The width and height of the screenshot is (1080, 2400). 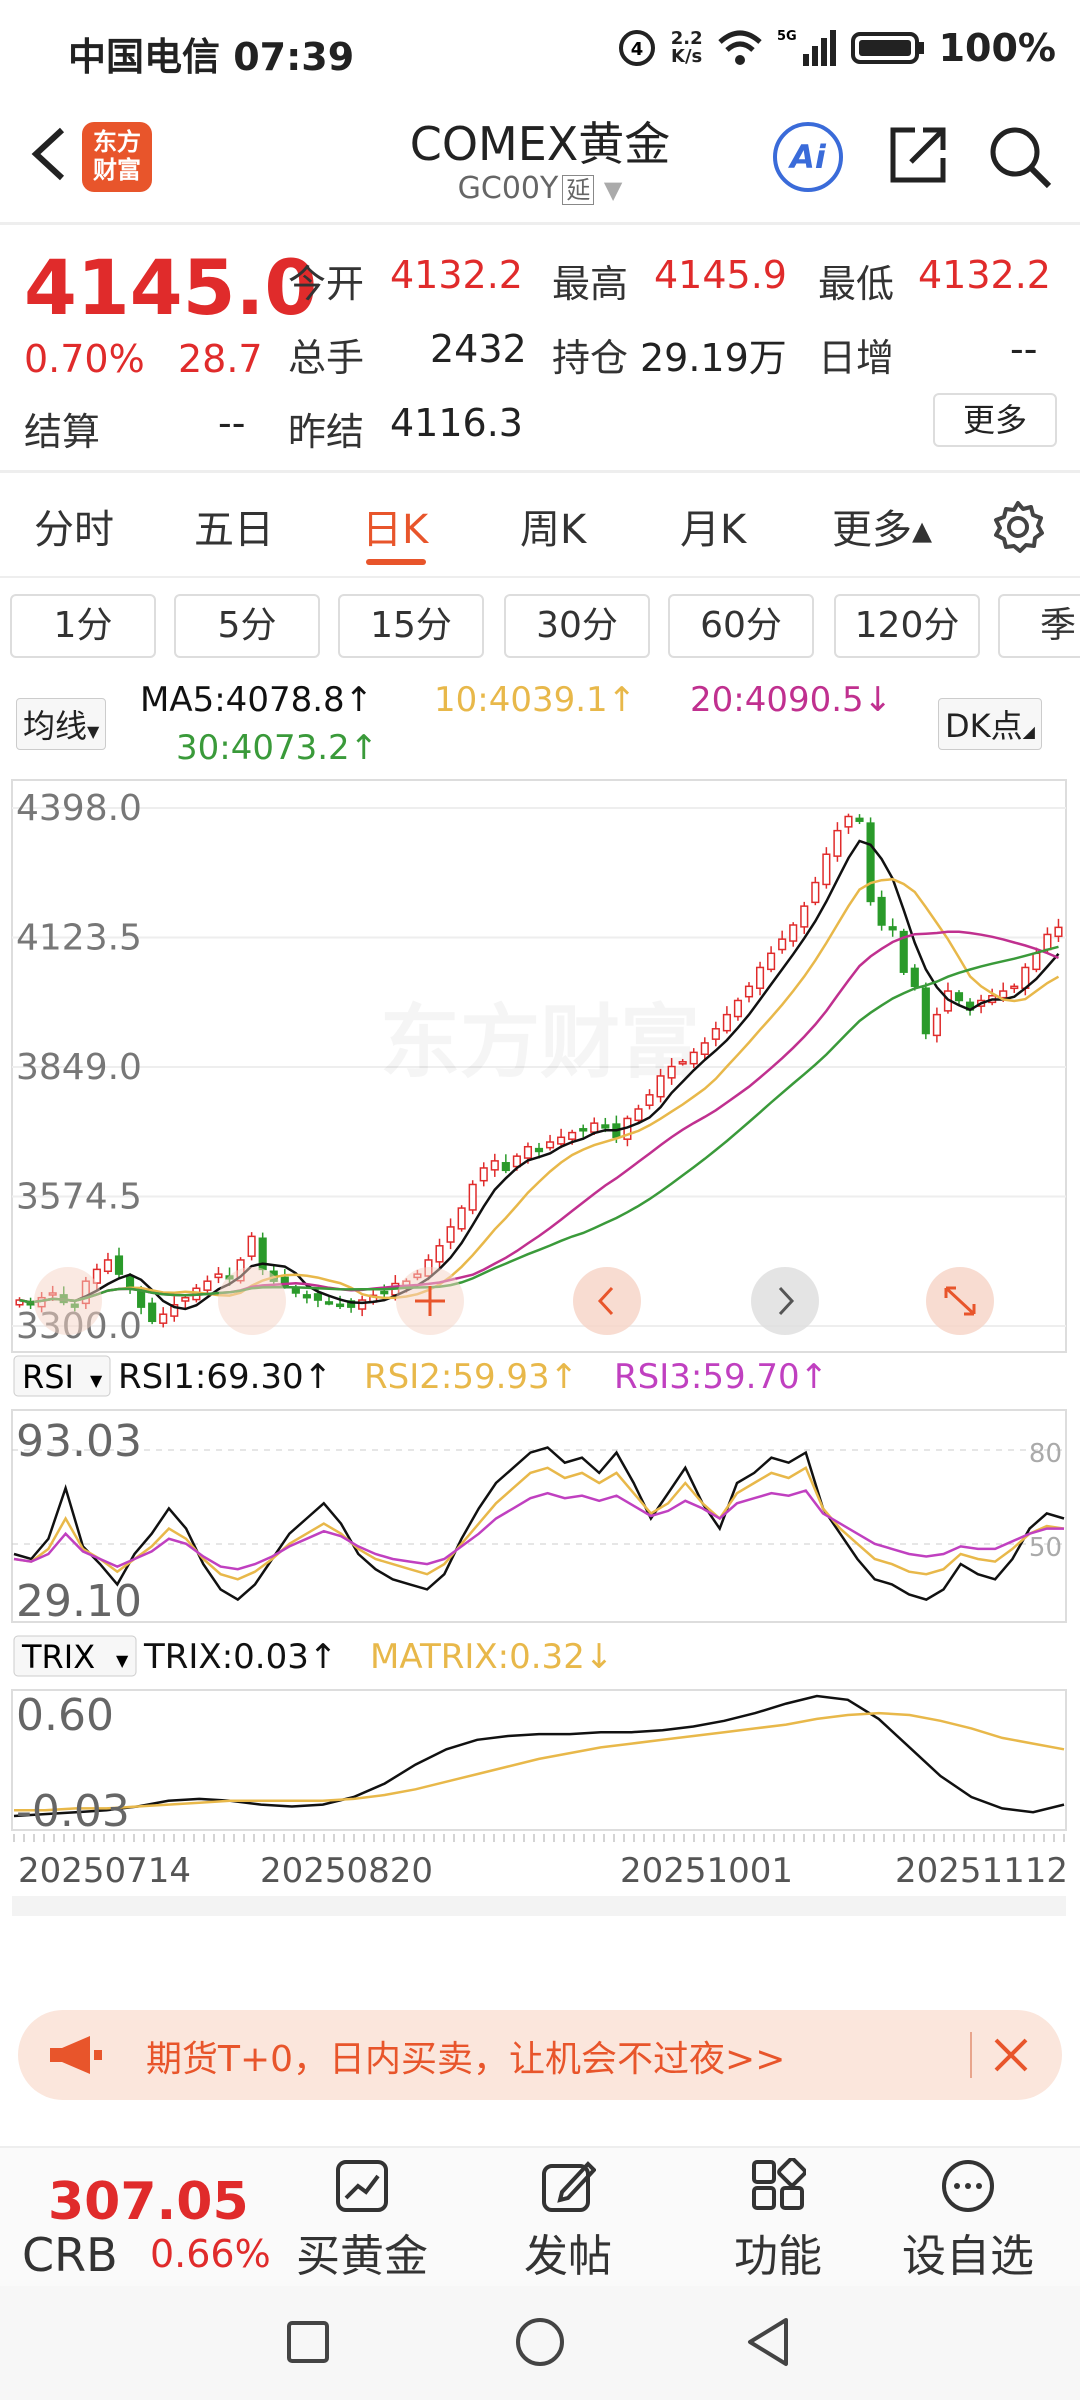 I want to click on rsi-panel, so click(x=539, y=1516).